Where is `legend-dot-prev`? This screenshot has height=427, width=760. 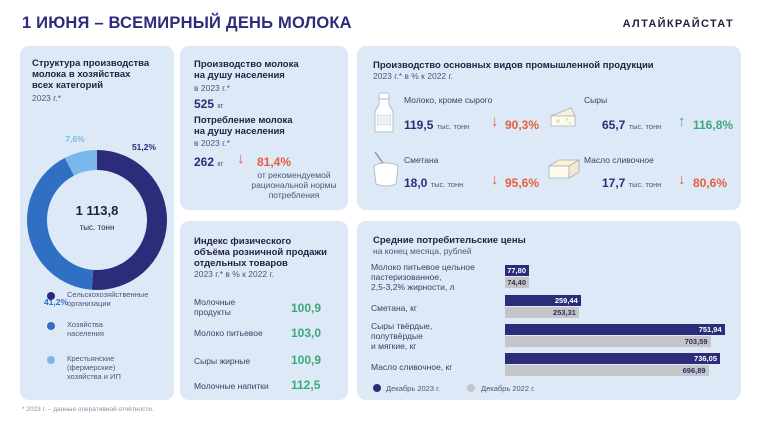 legend-dot-prev is located at coordinates (471, 388).